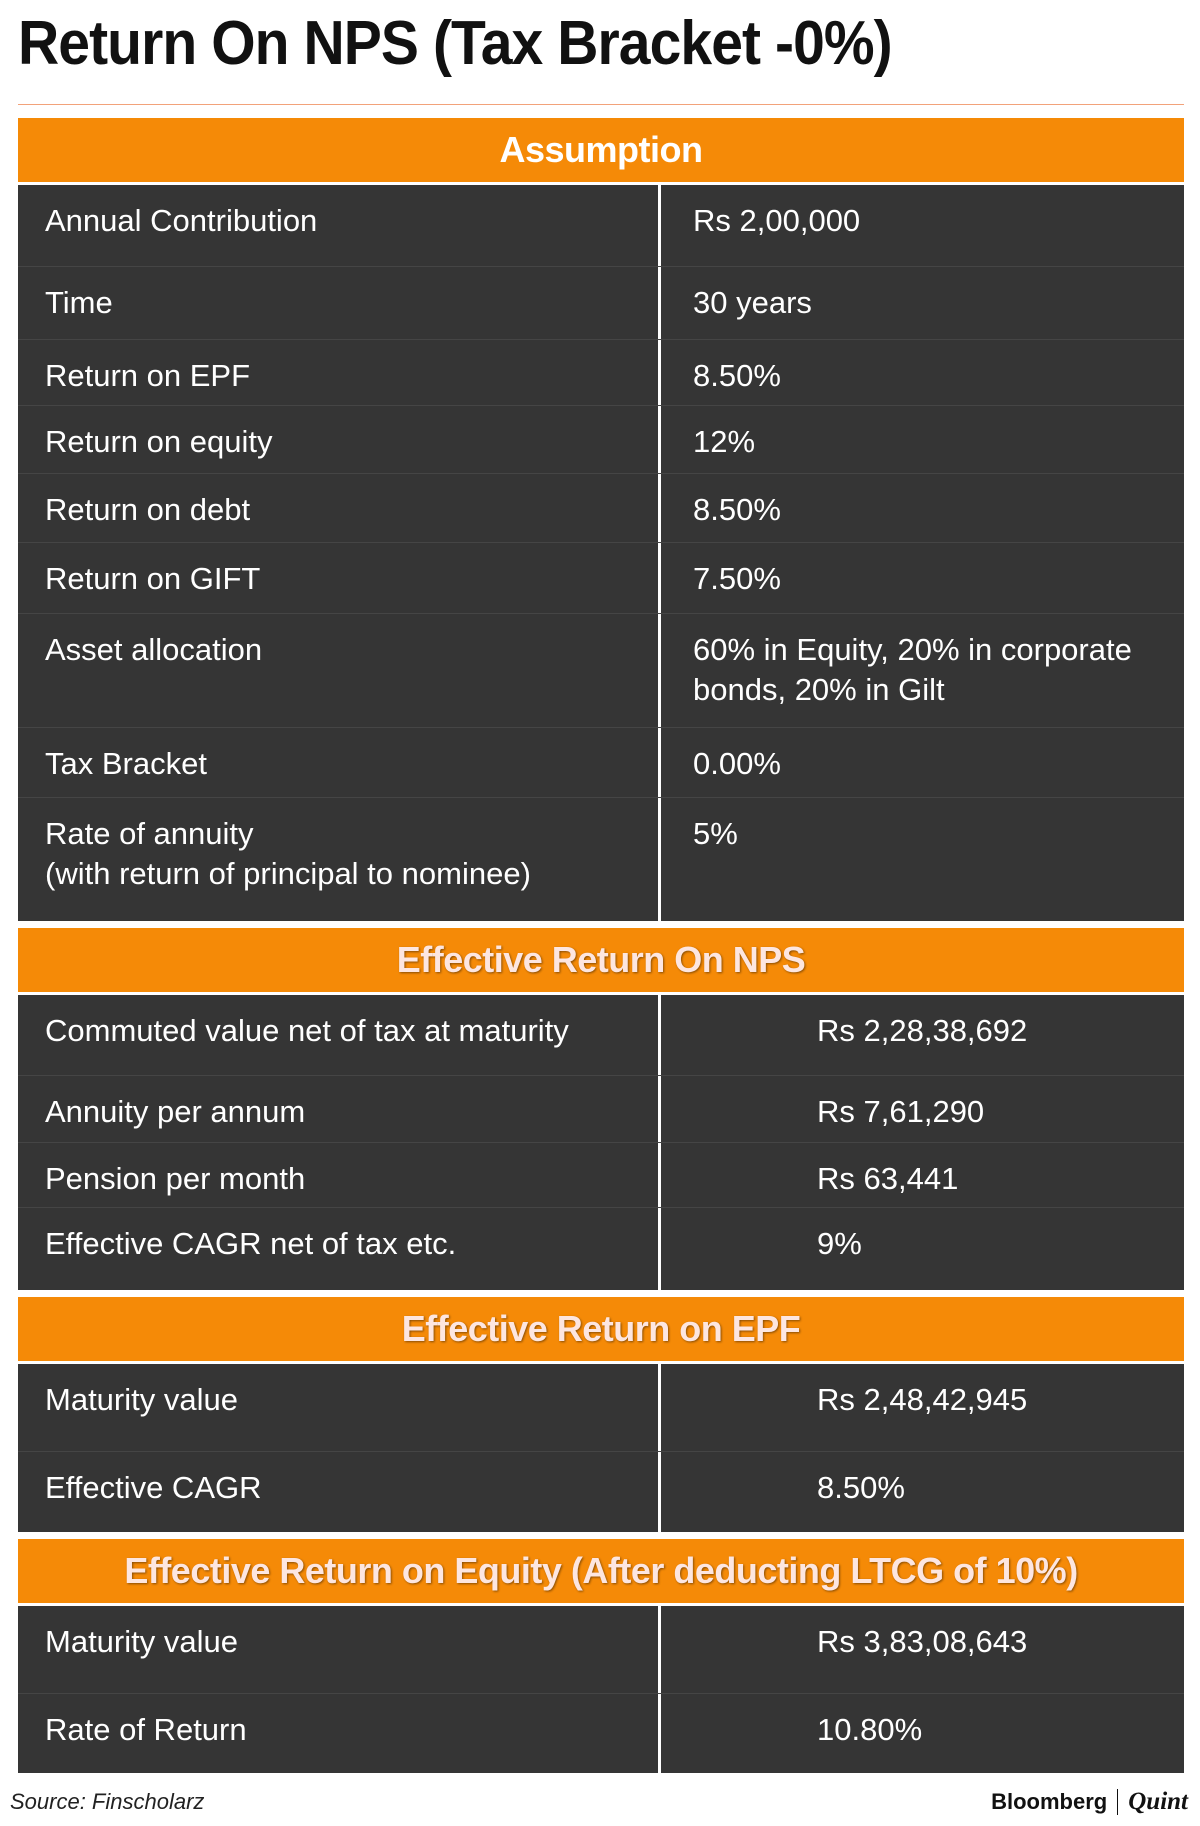  What do you see at coordinates (601, 961) in the screenshot?
I see `section-heading: Effective Return On NPS` at bounding box center [601, 961].